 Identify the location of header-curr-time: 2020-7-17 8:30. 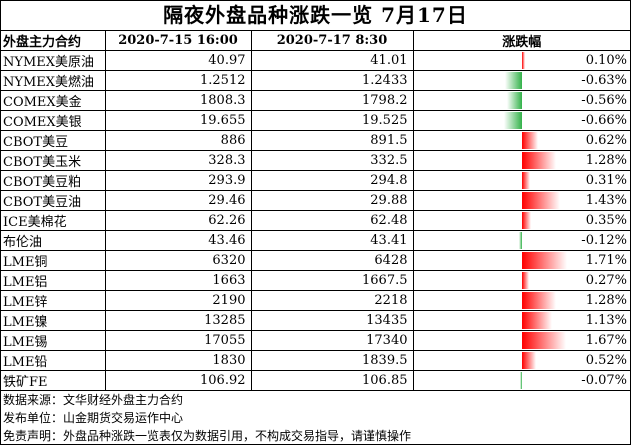
(332, 41).